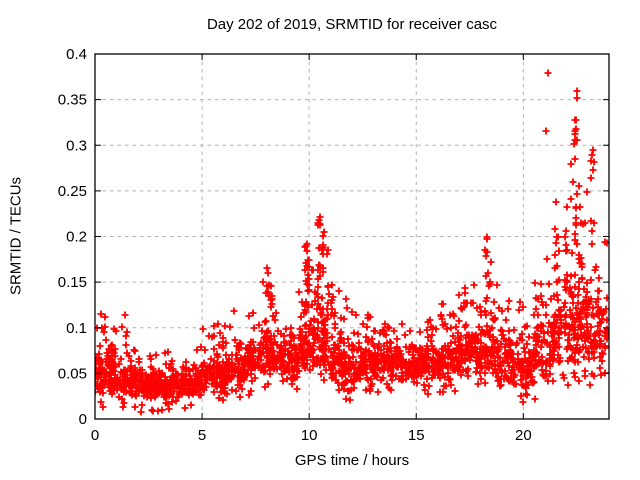 Image resolution: width=640 pixels, height=480 pixels. Describe the element at coordinates (76, 328) in the screenshot. I see `y-tick-label: 0.1` at that location.